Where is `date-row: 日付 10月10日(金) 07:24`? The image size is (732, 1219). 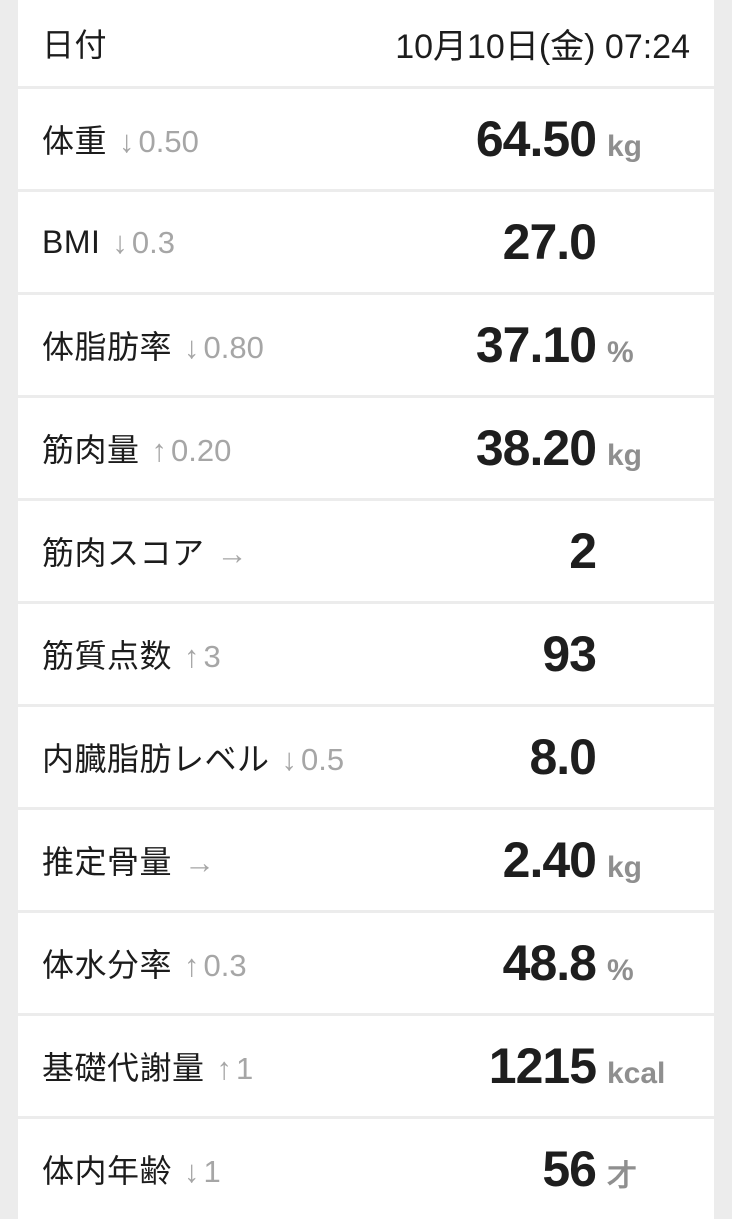
date-row: 日付 10月10日(金) 07:24 is located at coordinates (366, 43).